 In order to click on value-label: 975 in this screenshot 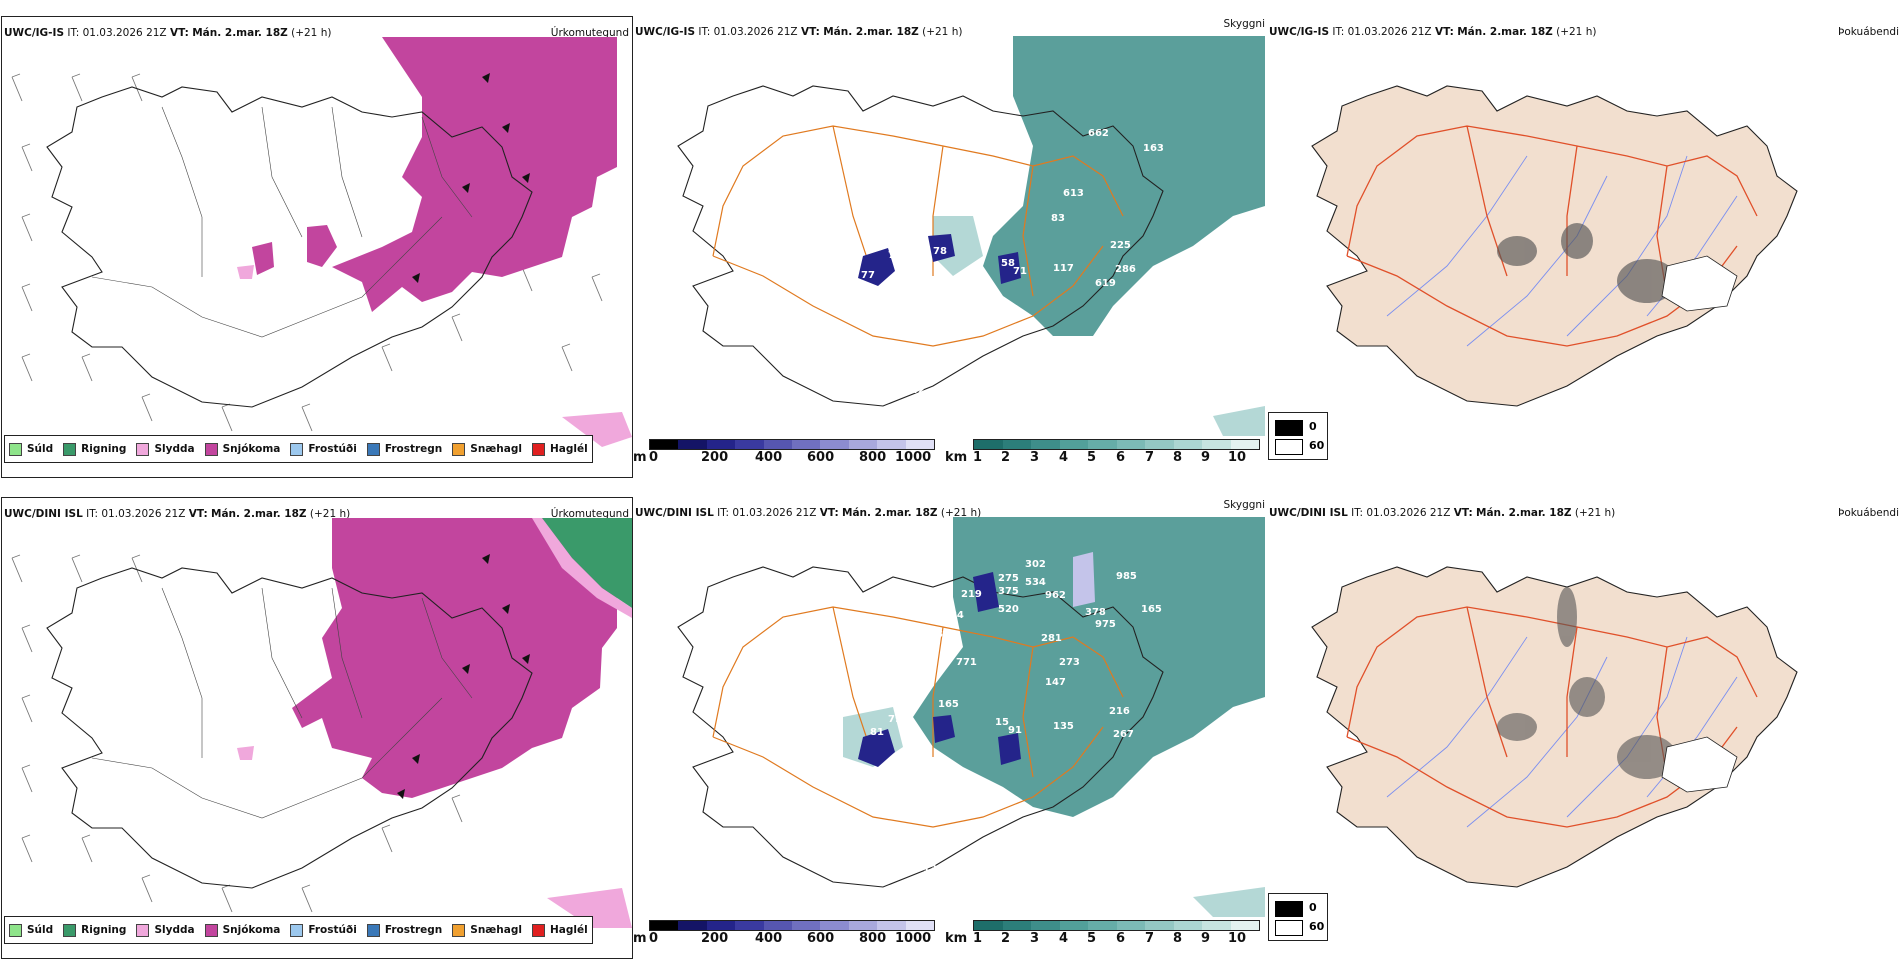, I will do `click(1105, 624)`.